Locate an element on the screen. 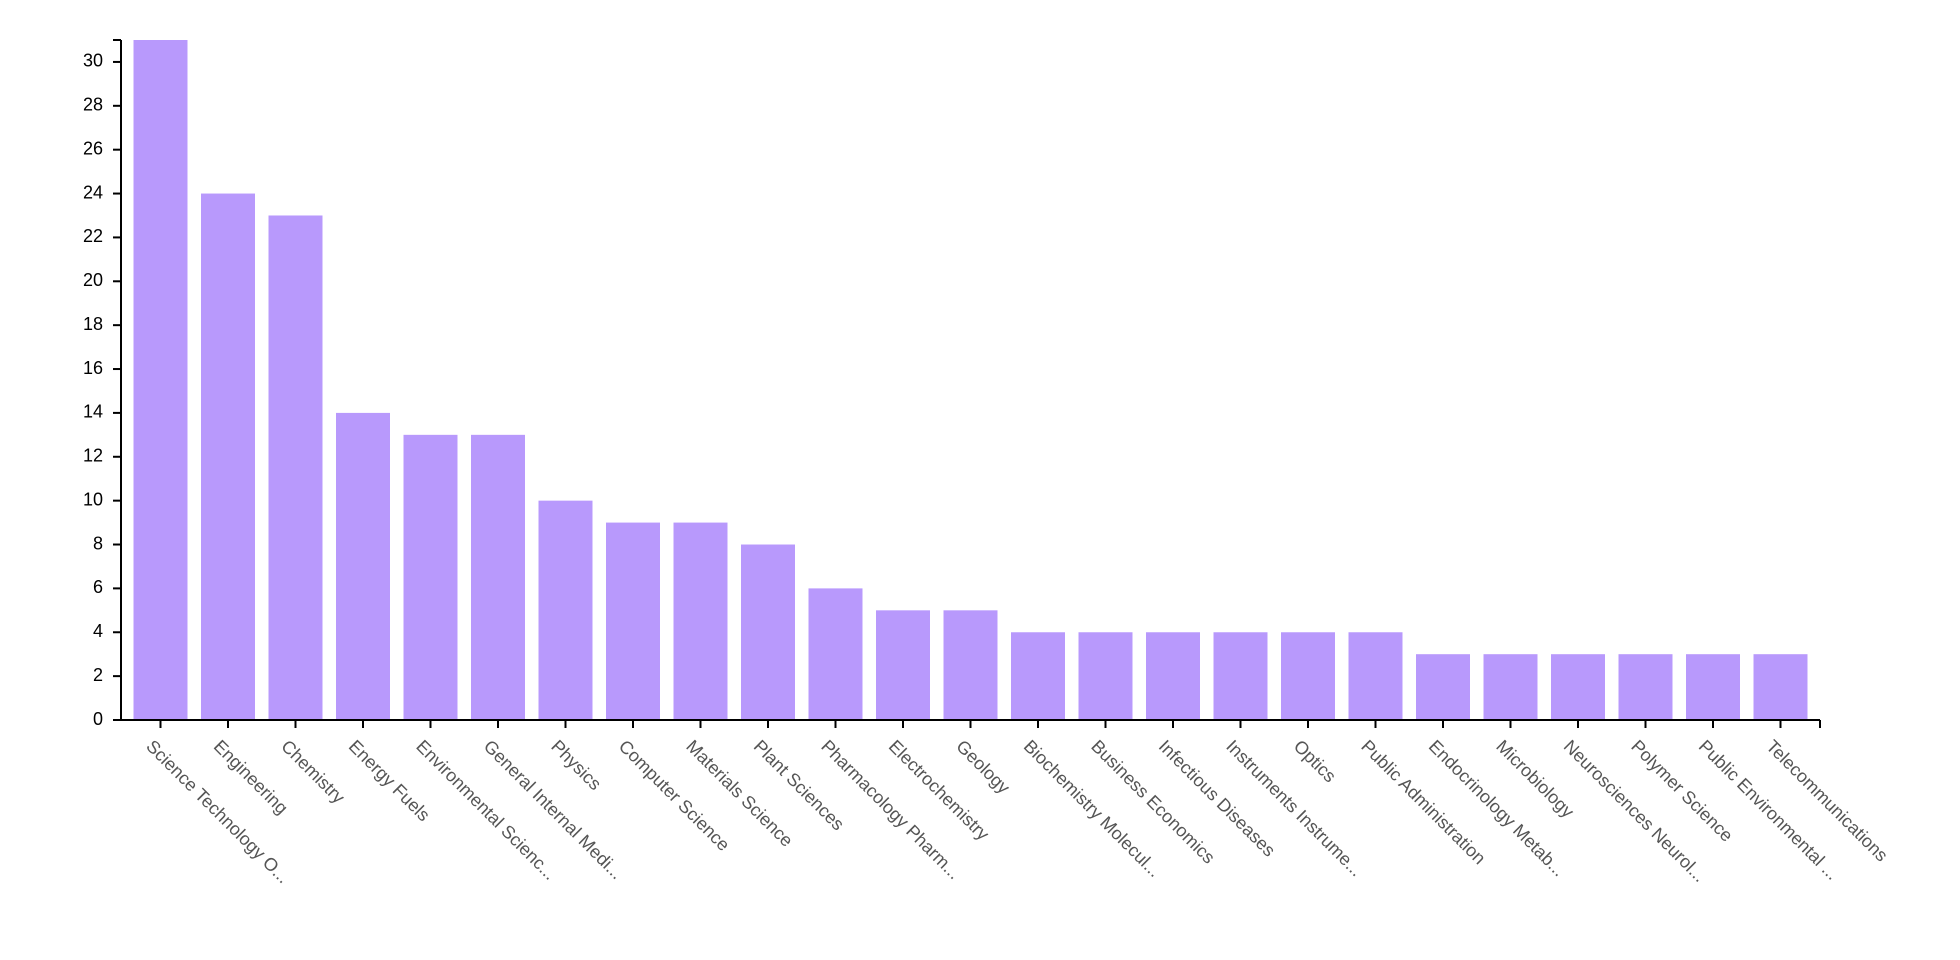  y-tick-label: 20 is located at coordinates (93, 280).